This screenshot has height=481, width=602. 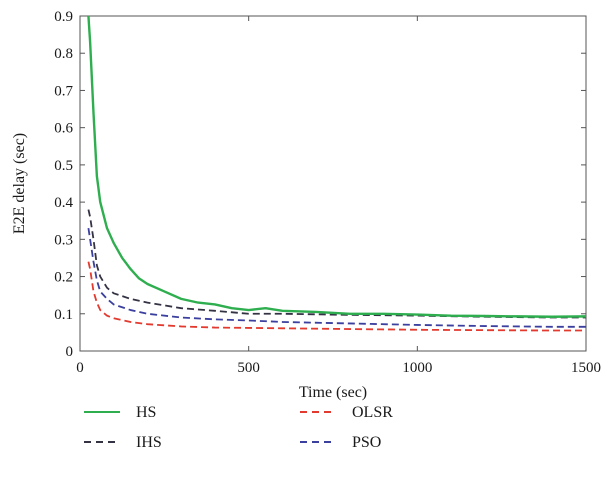 I want to click on legend-label-hs: HS, so click(x=146, y=412).